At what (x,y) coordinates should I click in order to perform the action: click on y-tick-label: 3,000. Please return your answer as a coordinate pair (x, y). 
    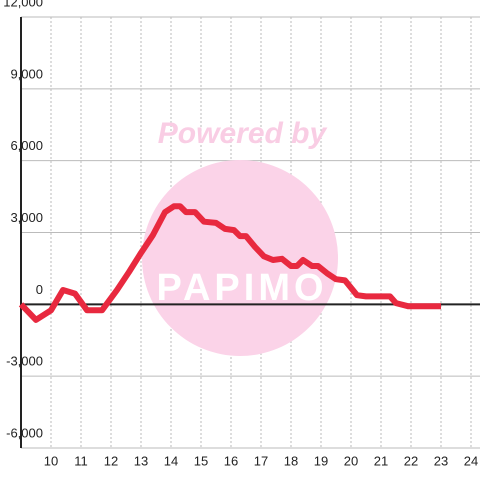
    Looking at the image, I should click on (26, 217).